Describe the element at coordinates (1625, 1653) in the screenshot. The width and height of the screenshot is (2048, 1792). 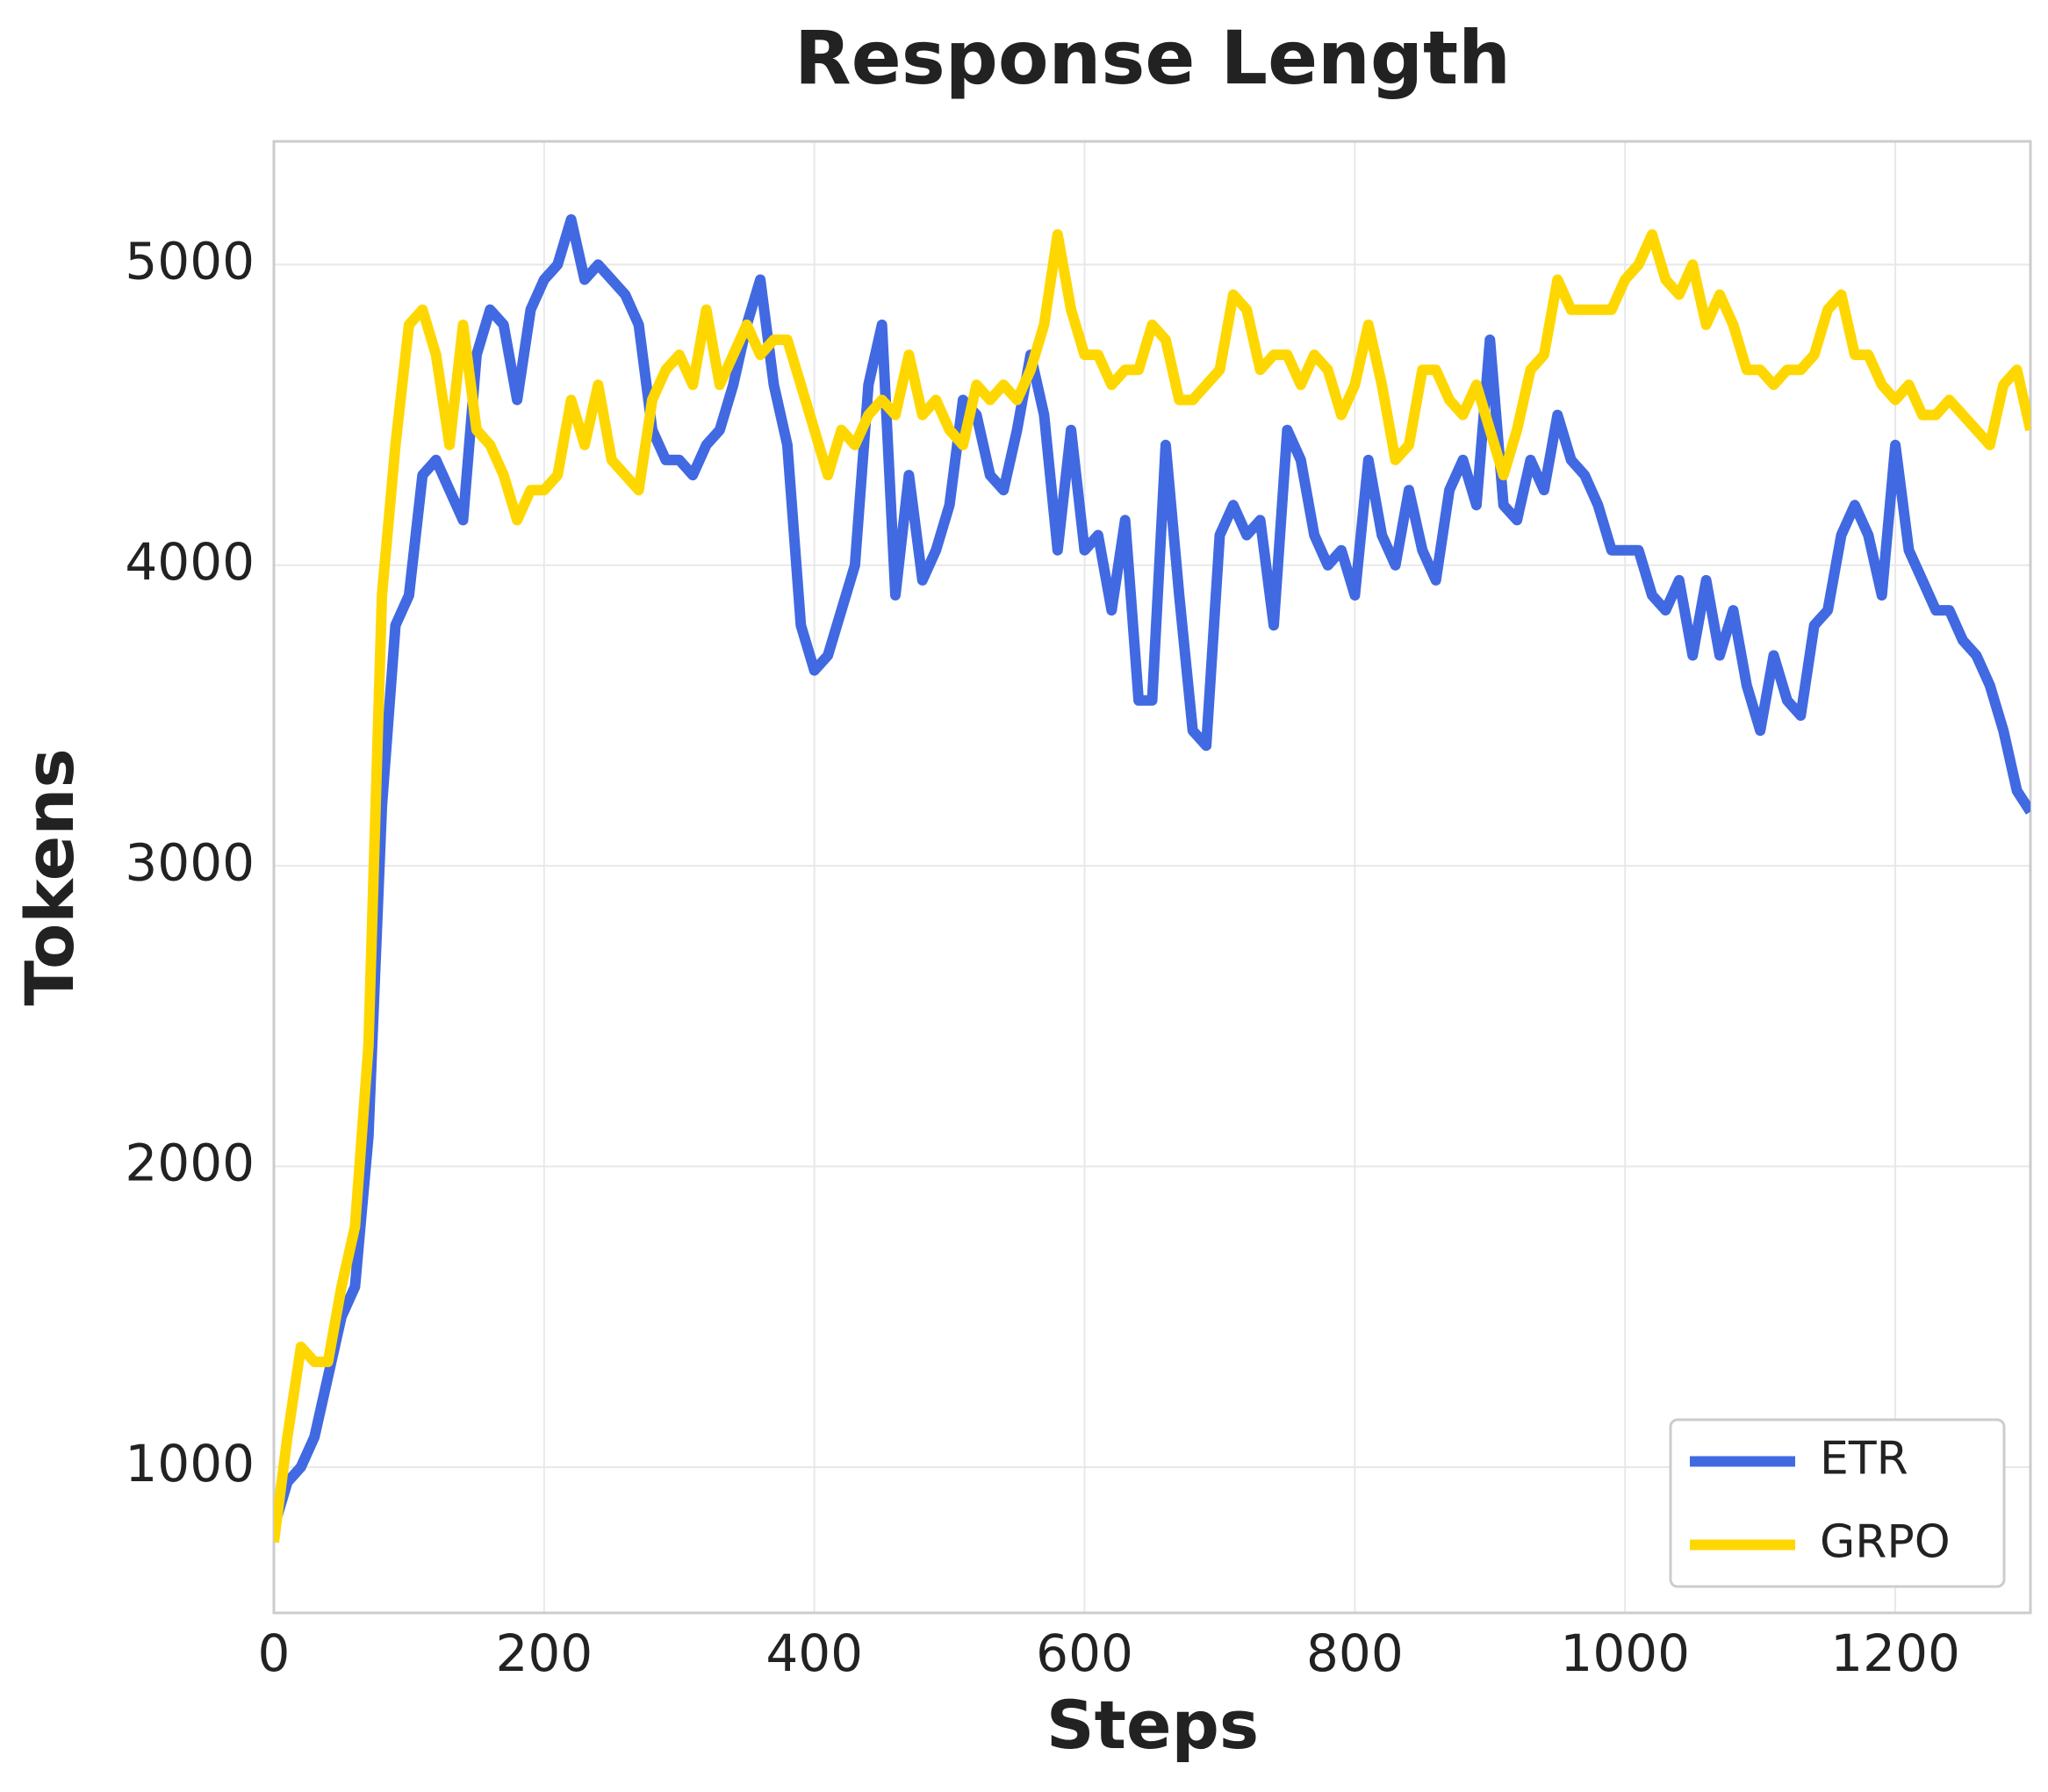
I see `x-tick-label: 1000` at that location.